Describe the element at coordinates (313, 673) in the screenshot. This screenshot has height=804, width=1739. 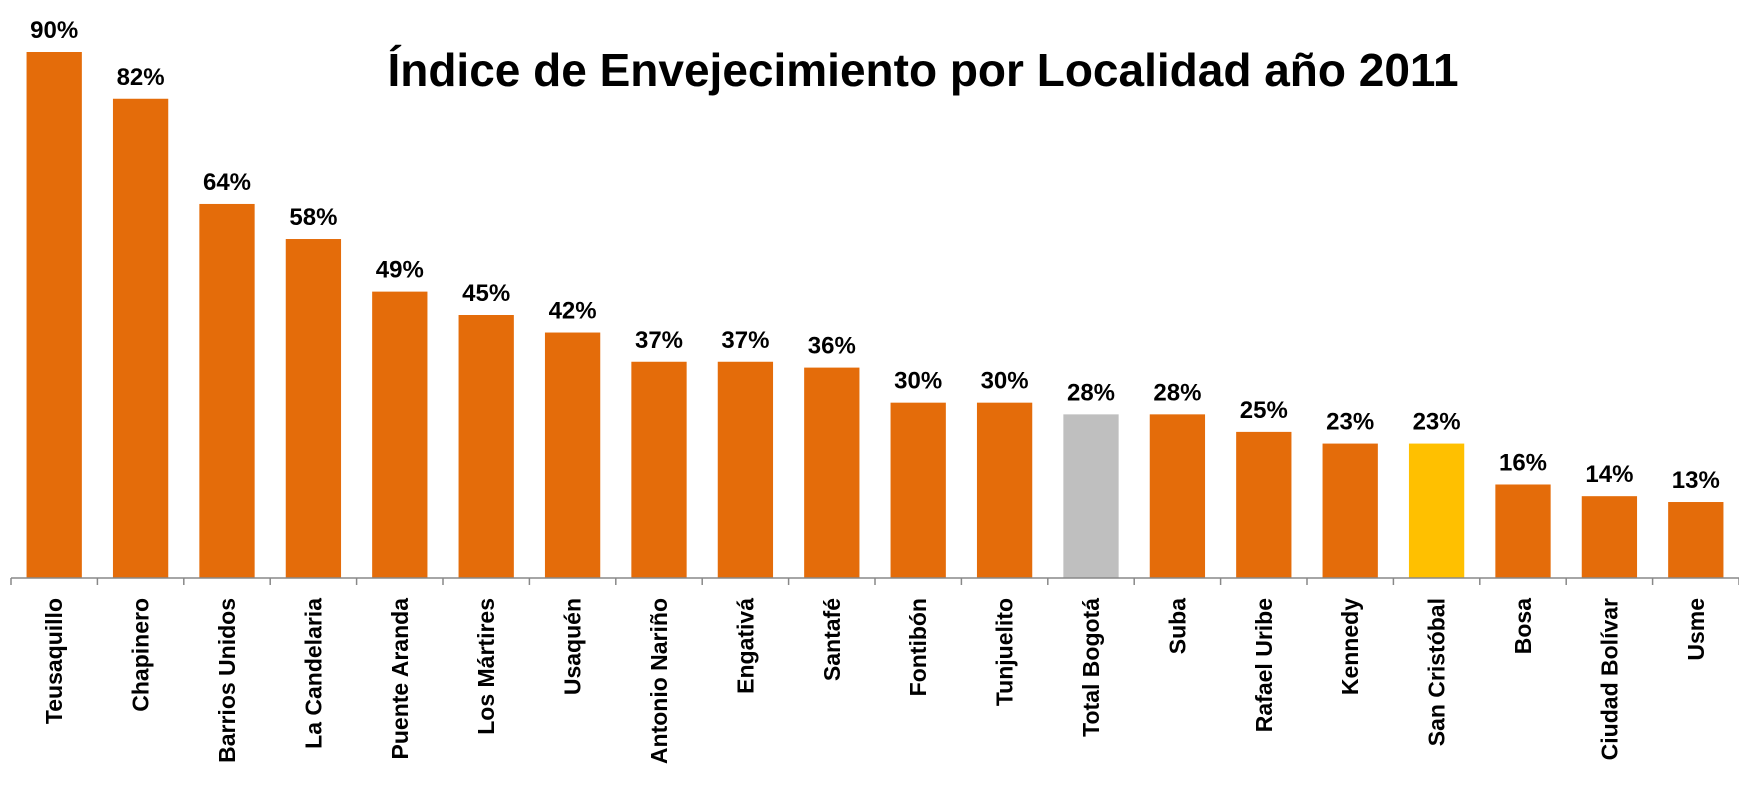
I see `x-tick-label: La Candelaria` at that location.